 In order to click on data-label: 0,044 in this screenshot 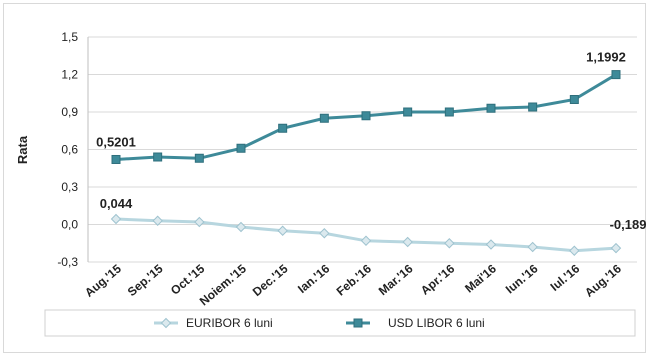, I will do `click(116, 203)`.